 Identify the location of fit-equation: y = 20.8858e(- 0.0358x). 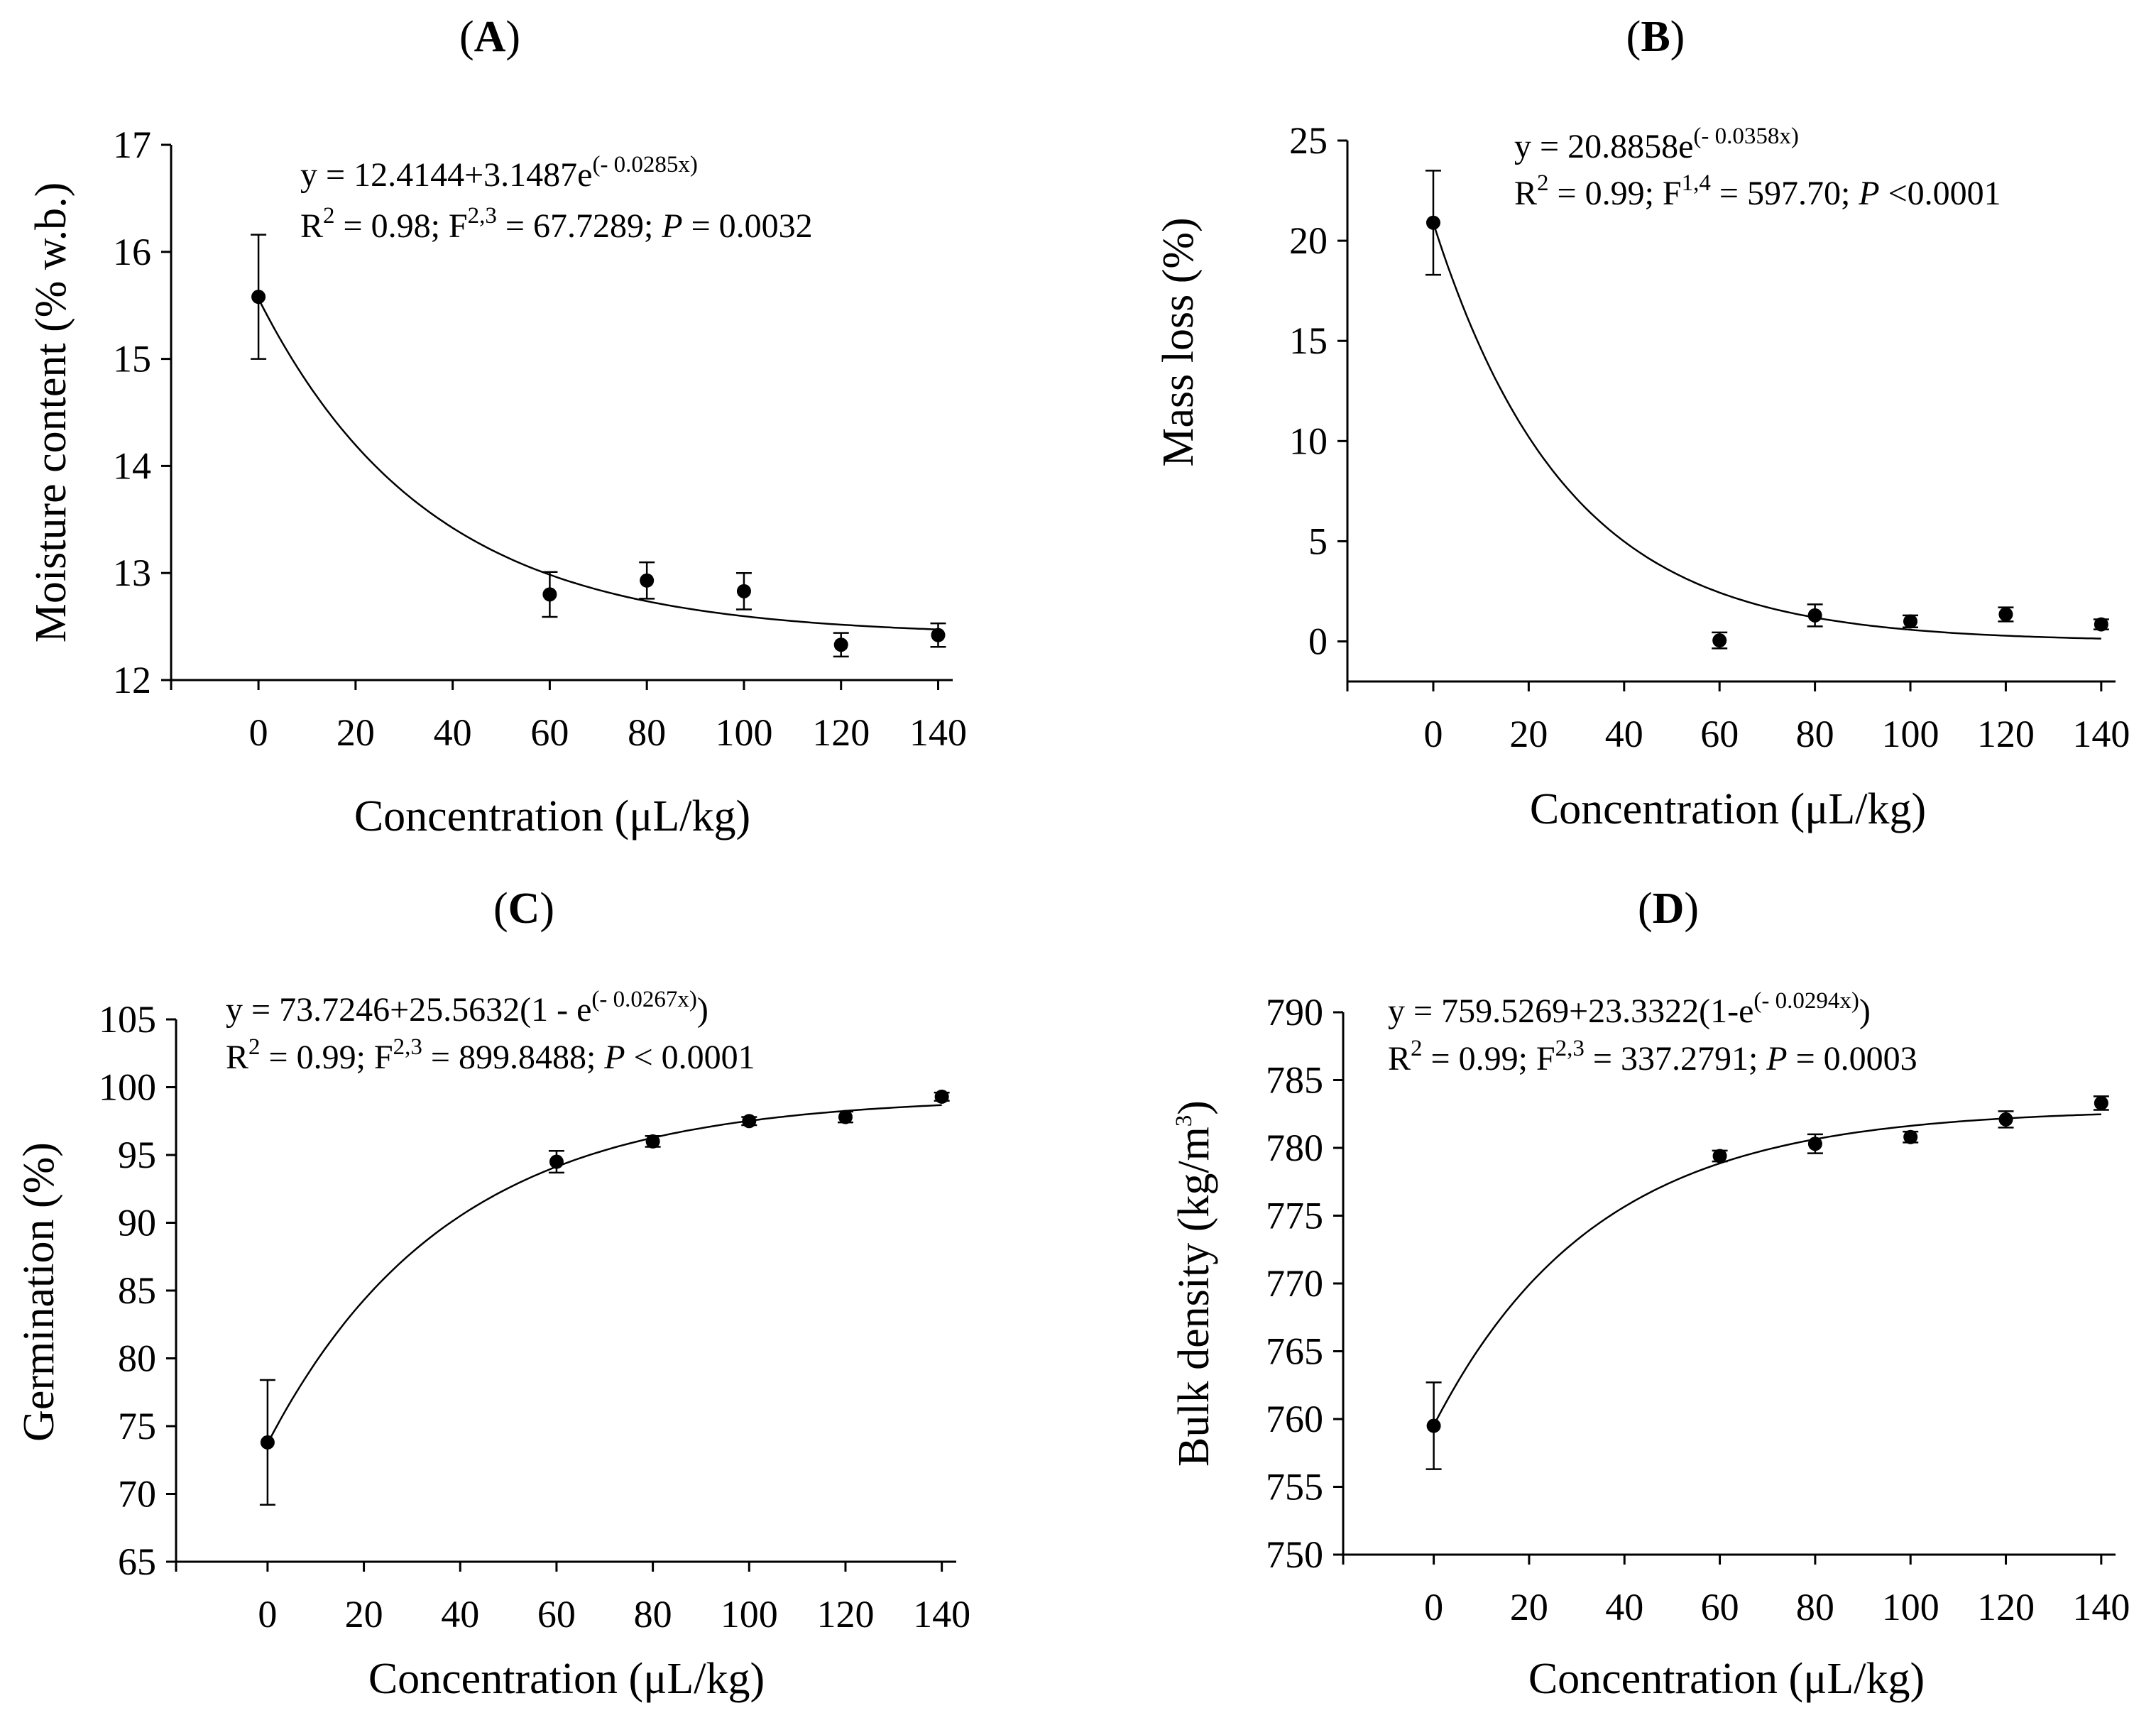
(1657, 145).